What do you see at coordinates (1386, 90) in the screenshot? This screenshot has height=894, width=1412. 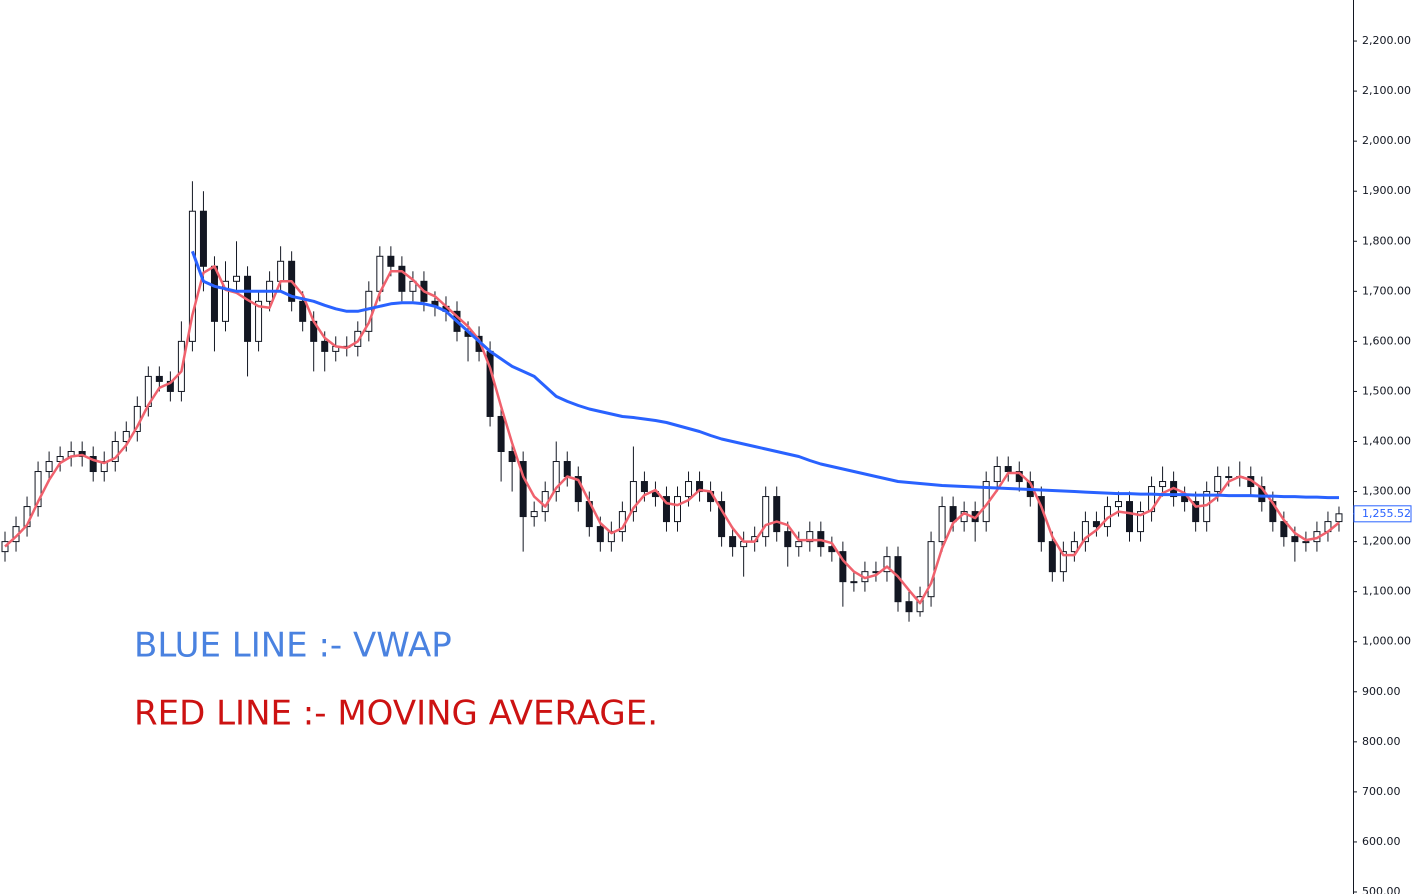 I see `y-tick-label: 2,100.00` at bounding box center [1386, 90].